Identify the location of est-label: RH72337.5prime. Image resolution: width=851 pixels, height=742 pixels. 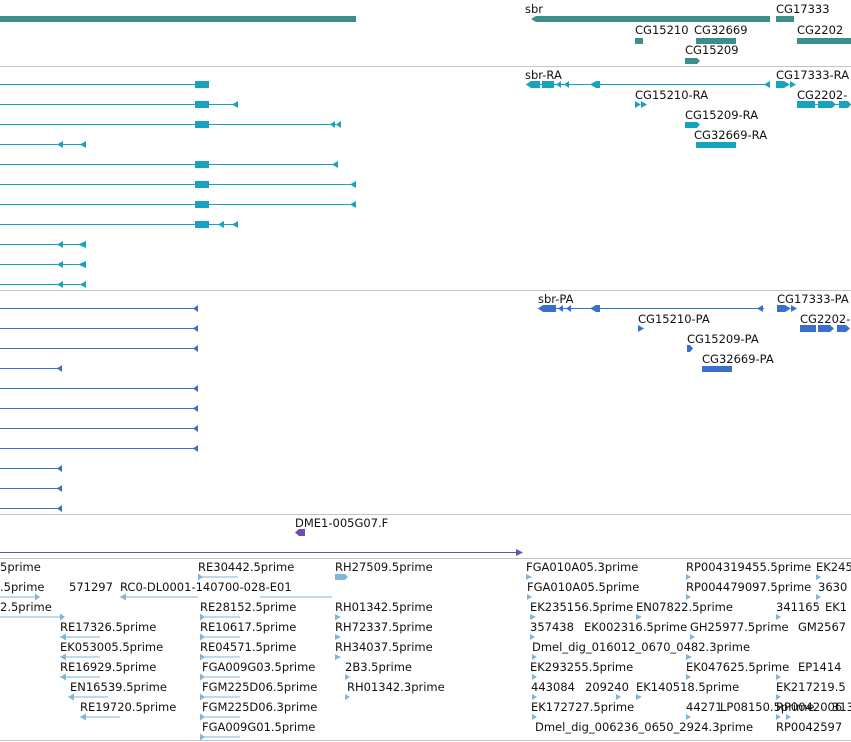
(384, 627).